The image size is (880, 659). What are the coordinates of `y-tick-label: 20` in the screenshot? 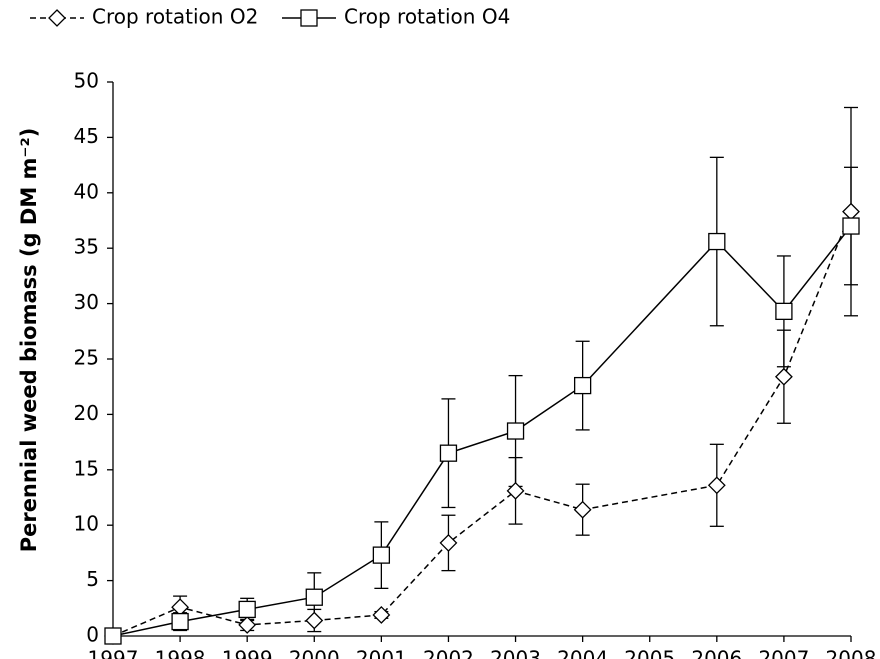 It's located at (86, 413).